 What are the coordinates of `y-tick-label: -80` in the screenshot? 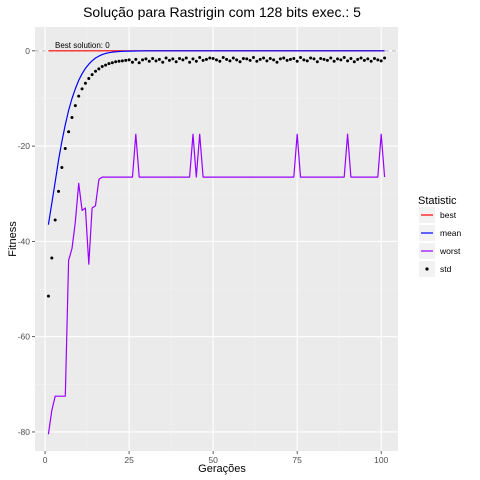 It's located at (24, 432).